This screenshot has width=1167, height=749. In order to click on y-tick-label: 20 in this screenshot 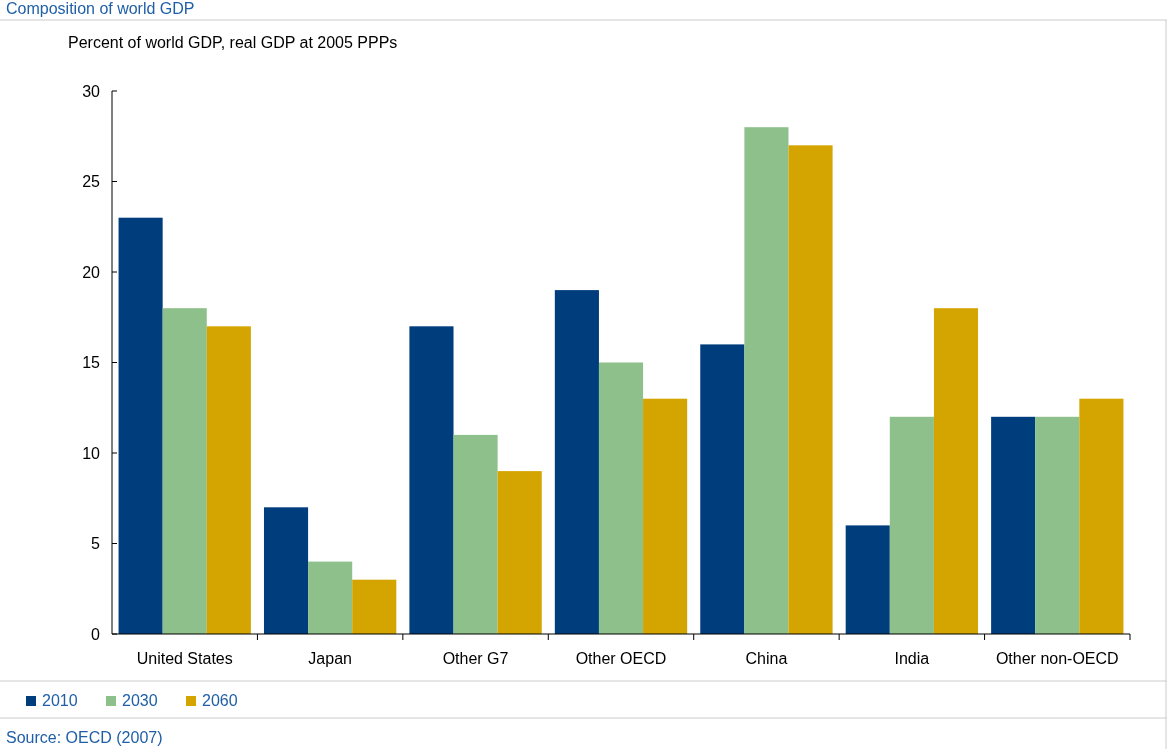, I will do `click(91, 272)`.